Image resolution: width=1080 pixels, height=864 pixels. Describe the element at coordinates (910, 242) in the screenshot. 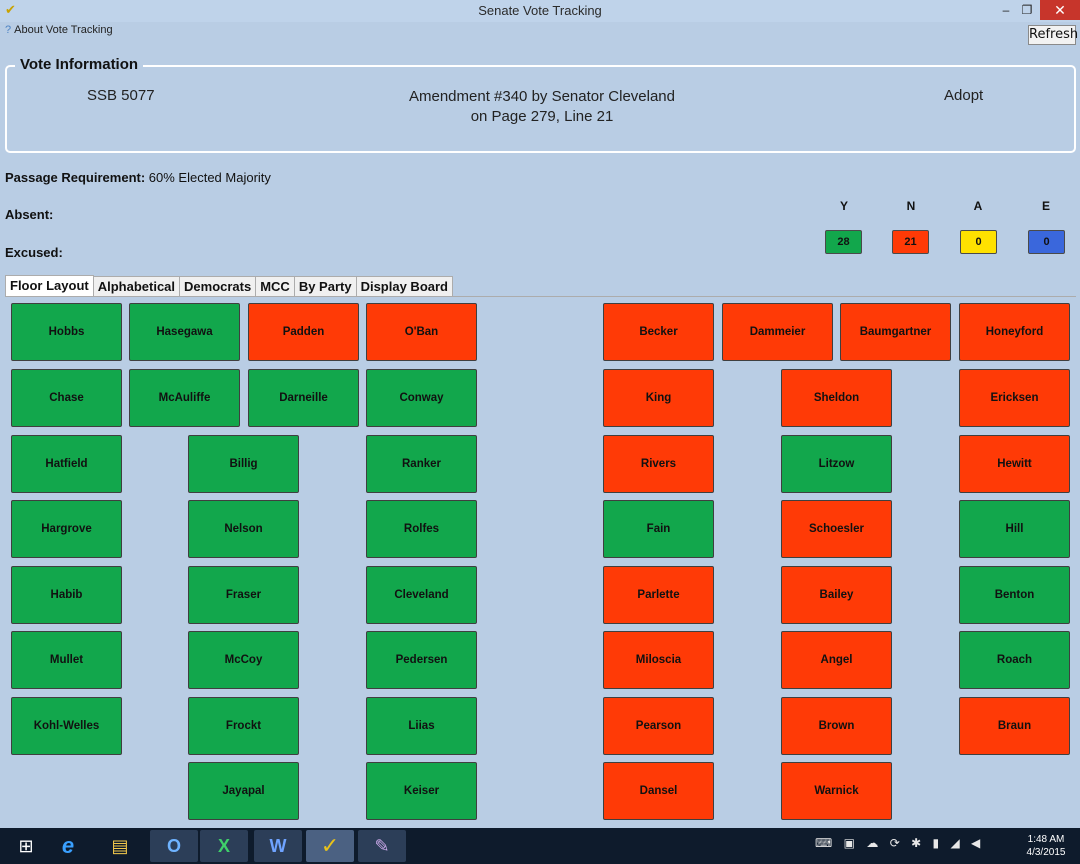

I see `nay-count: 21` at that location.